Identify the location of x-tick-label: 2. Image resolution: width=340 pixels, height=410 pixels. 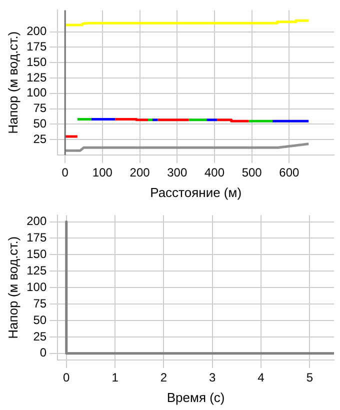
(164, 377).